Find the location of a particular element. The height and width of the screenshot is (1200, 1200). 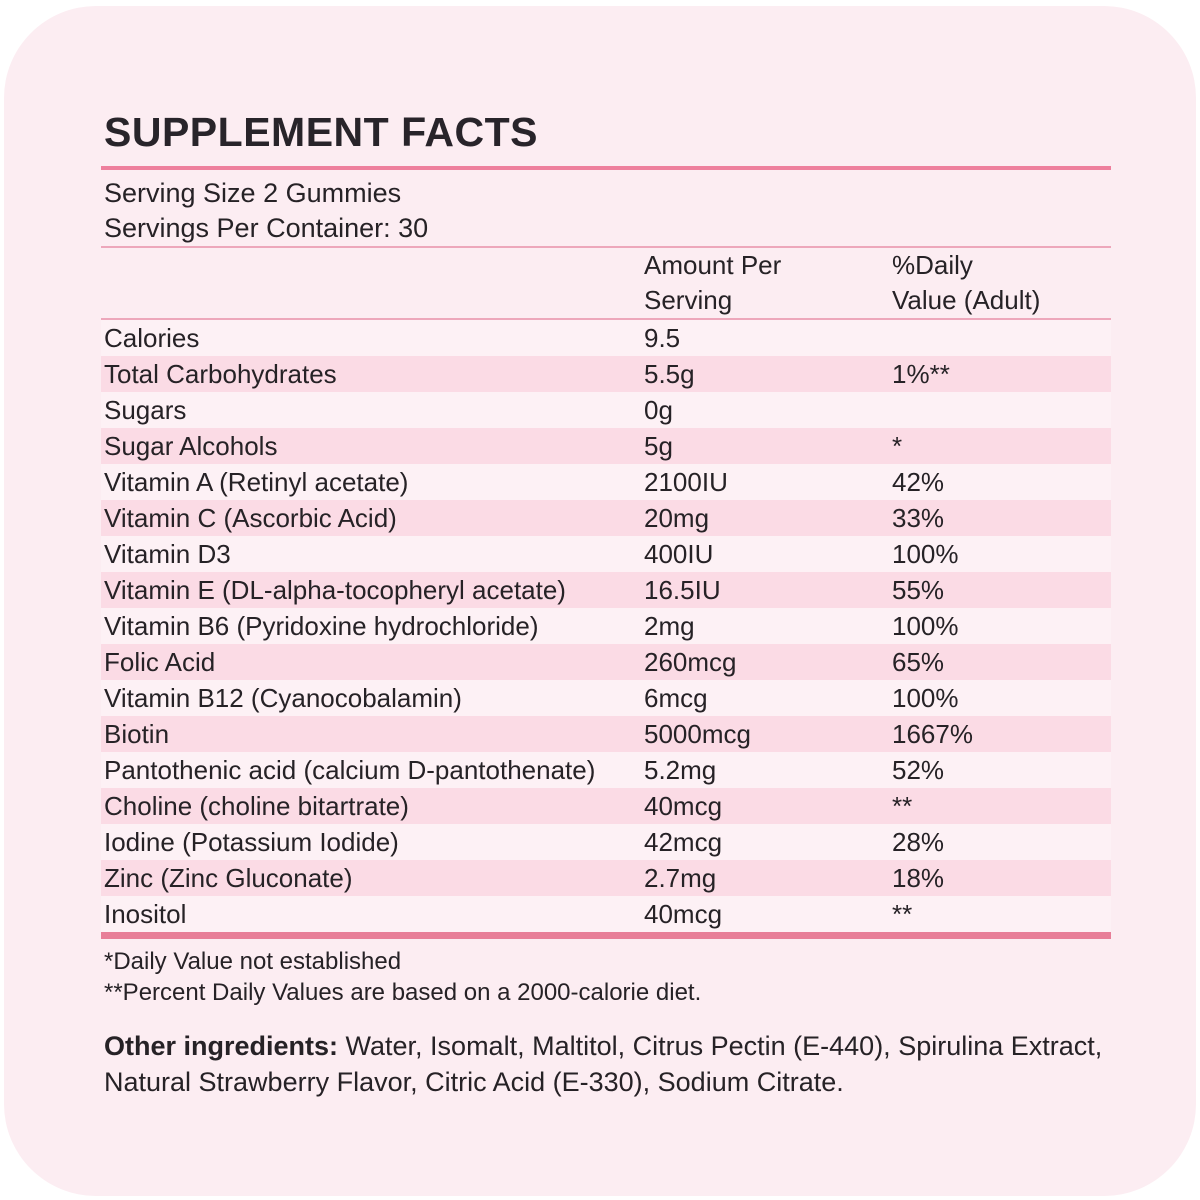

nutrient-name-cell: Sugars is located at coordinates (145, 410).